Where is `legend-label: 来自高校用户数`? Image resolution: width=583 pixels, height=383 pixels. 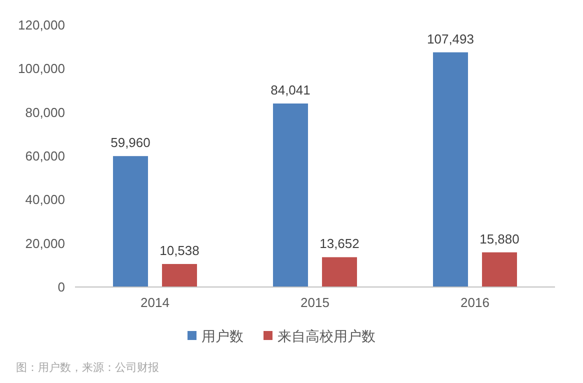 legend-label: 来自高校用户数 is located at coordinates (327, 336).